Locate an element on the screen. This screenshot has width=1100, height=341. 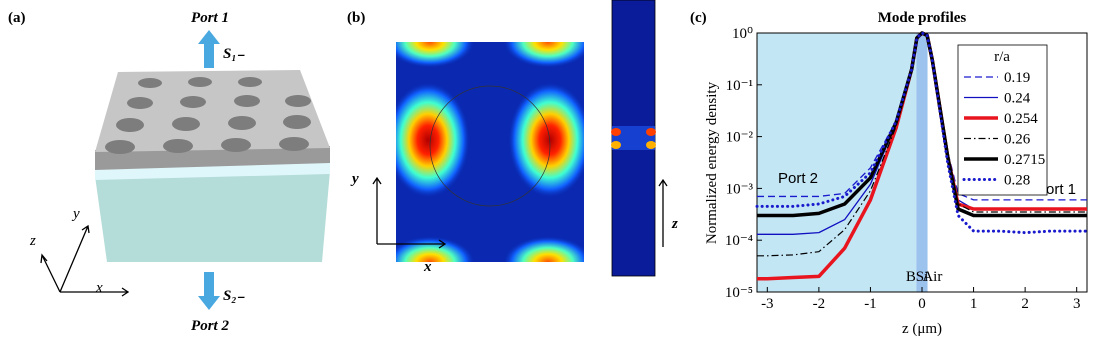
y-tick-label: 10⁻¹ is located at coordinates (739, 86).